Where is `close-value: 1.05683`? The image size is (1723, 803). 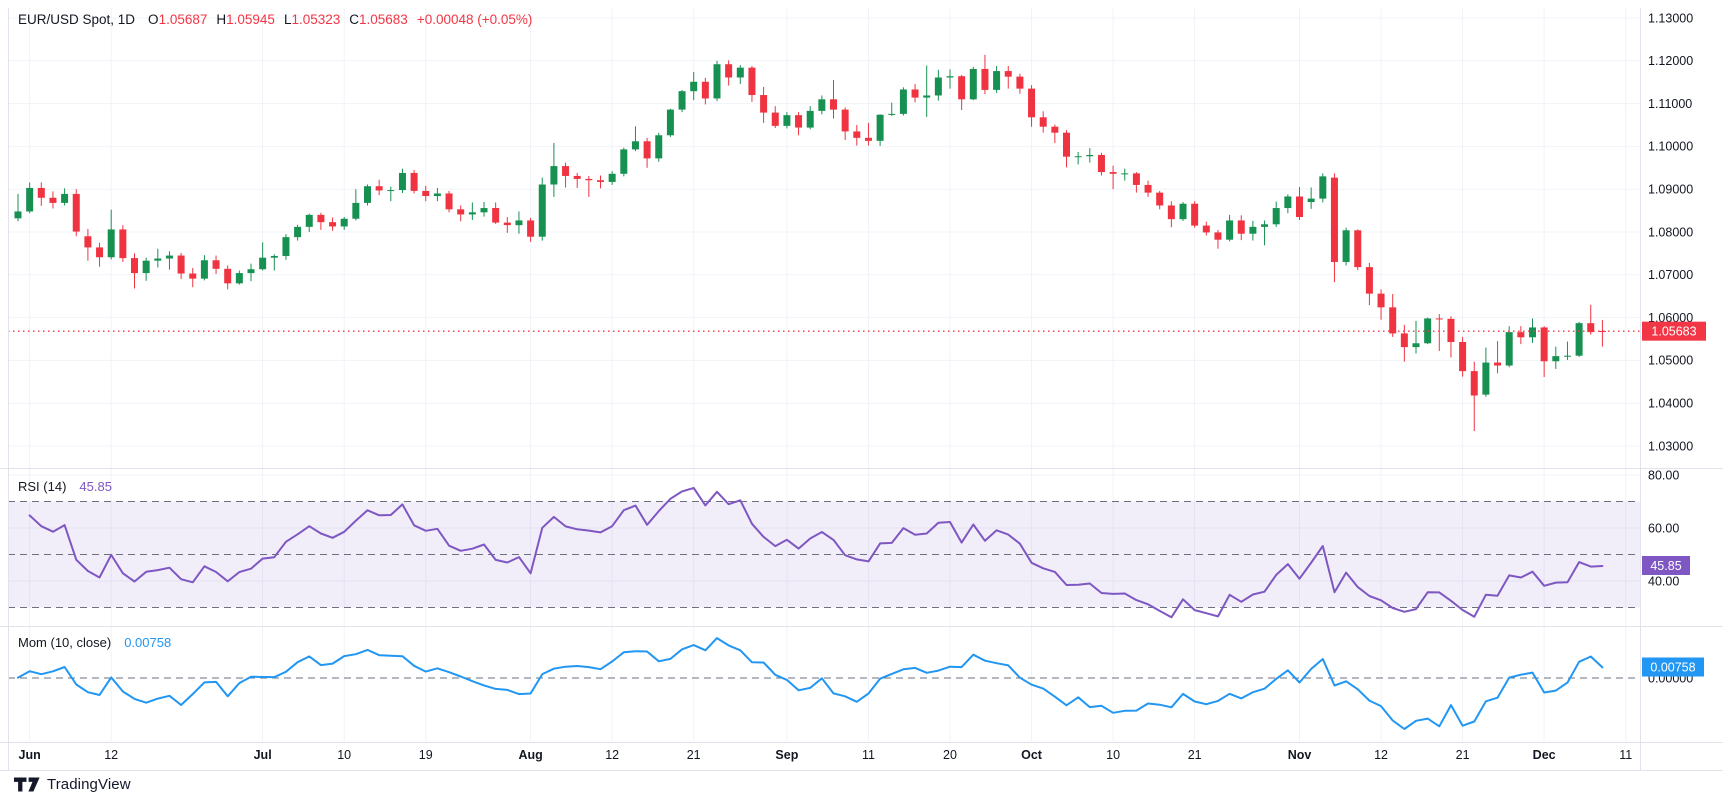
close-value: 1.05683 is located at coordinates (383, 19).